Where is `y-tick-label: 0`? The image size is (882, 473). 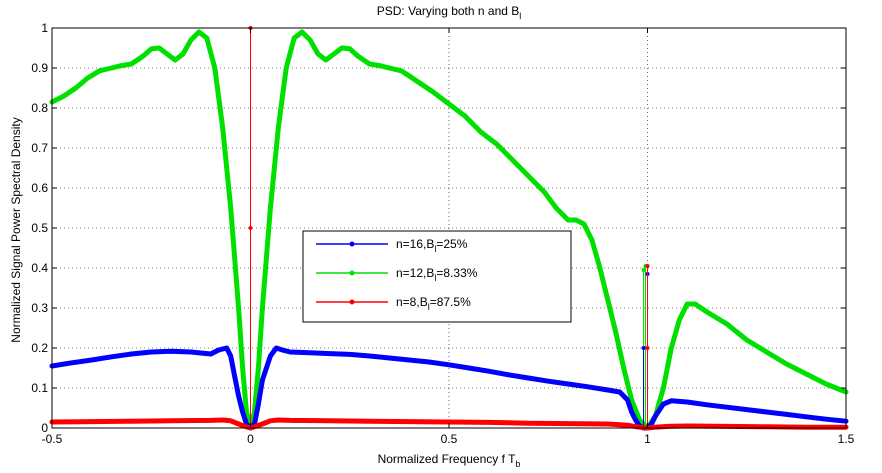
y-tick-label: 0 is located at coordinates (44, 428).